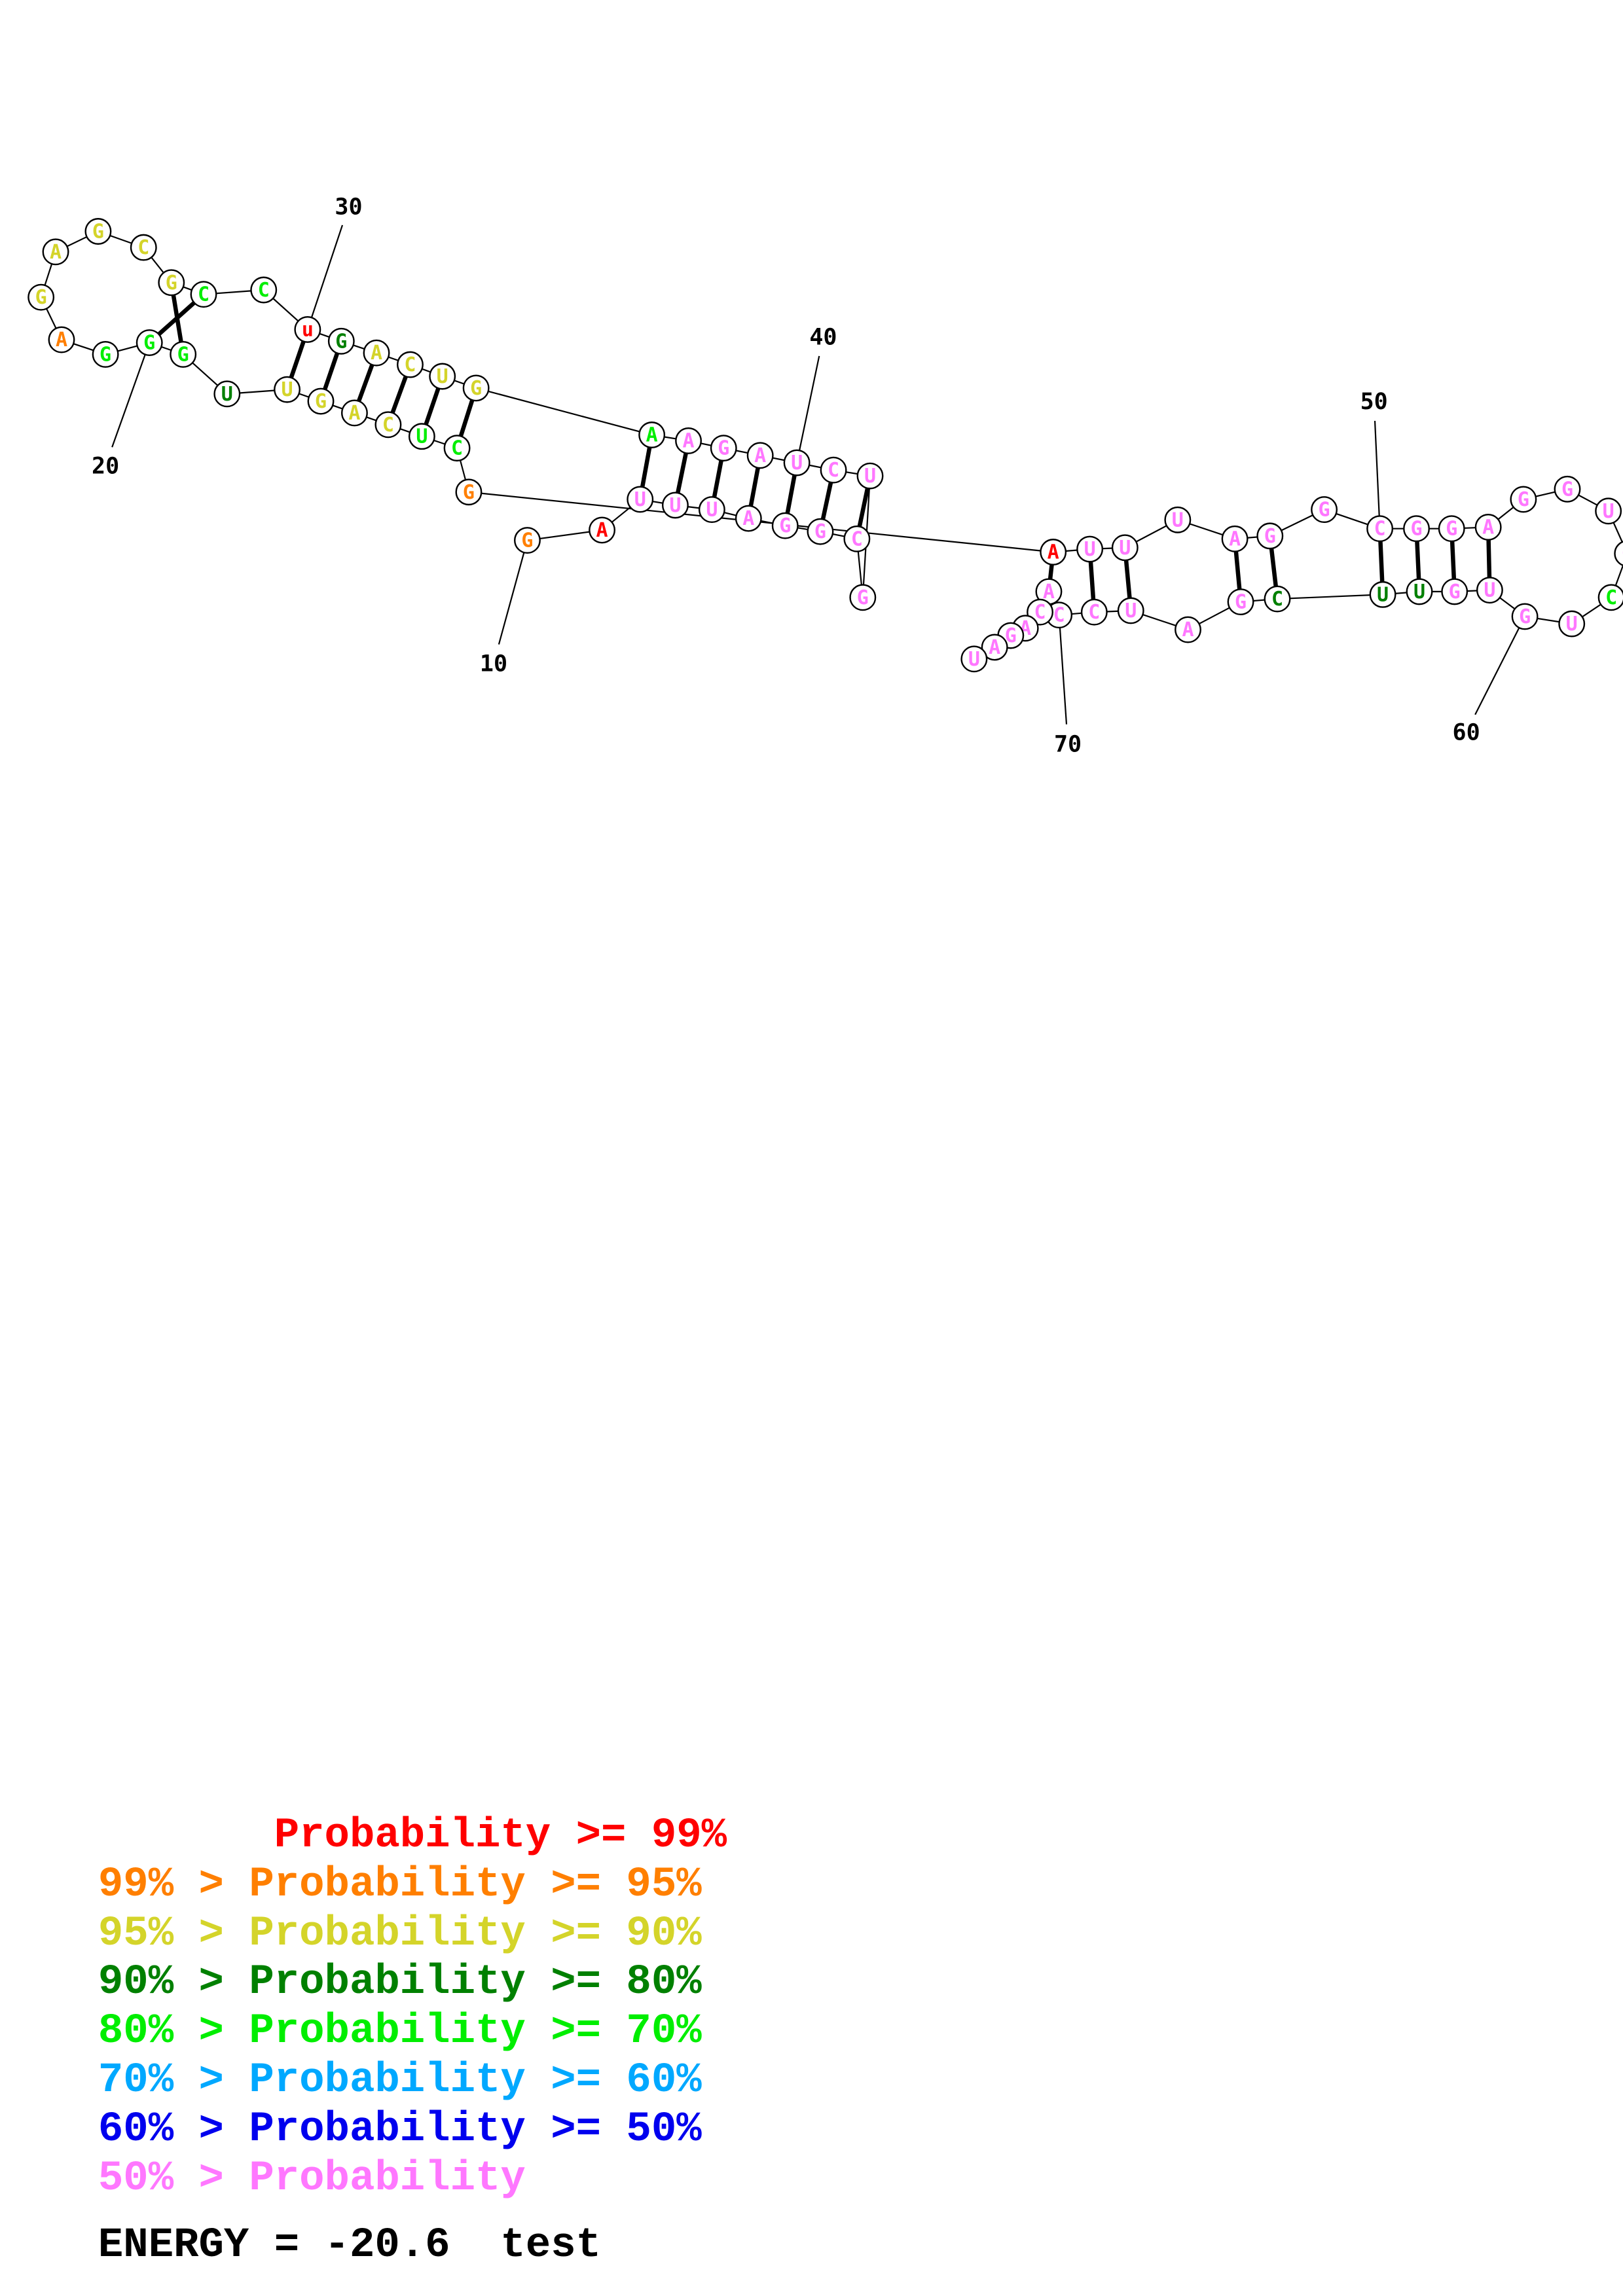 The width and height of the screenshot is (1623, 2296). What do you see at coordinates (400, 2130) in the screenshot?
I see `legend-entry: 60% > Probability >= 50%` at bounding box center [400, 2130].